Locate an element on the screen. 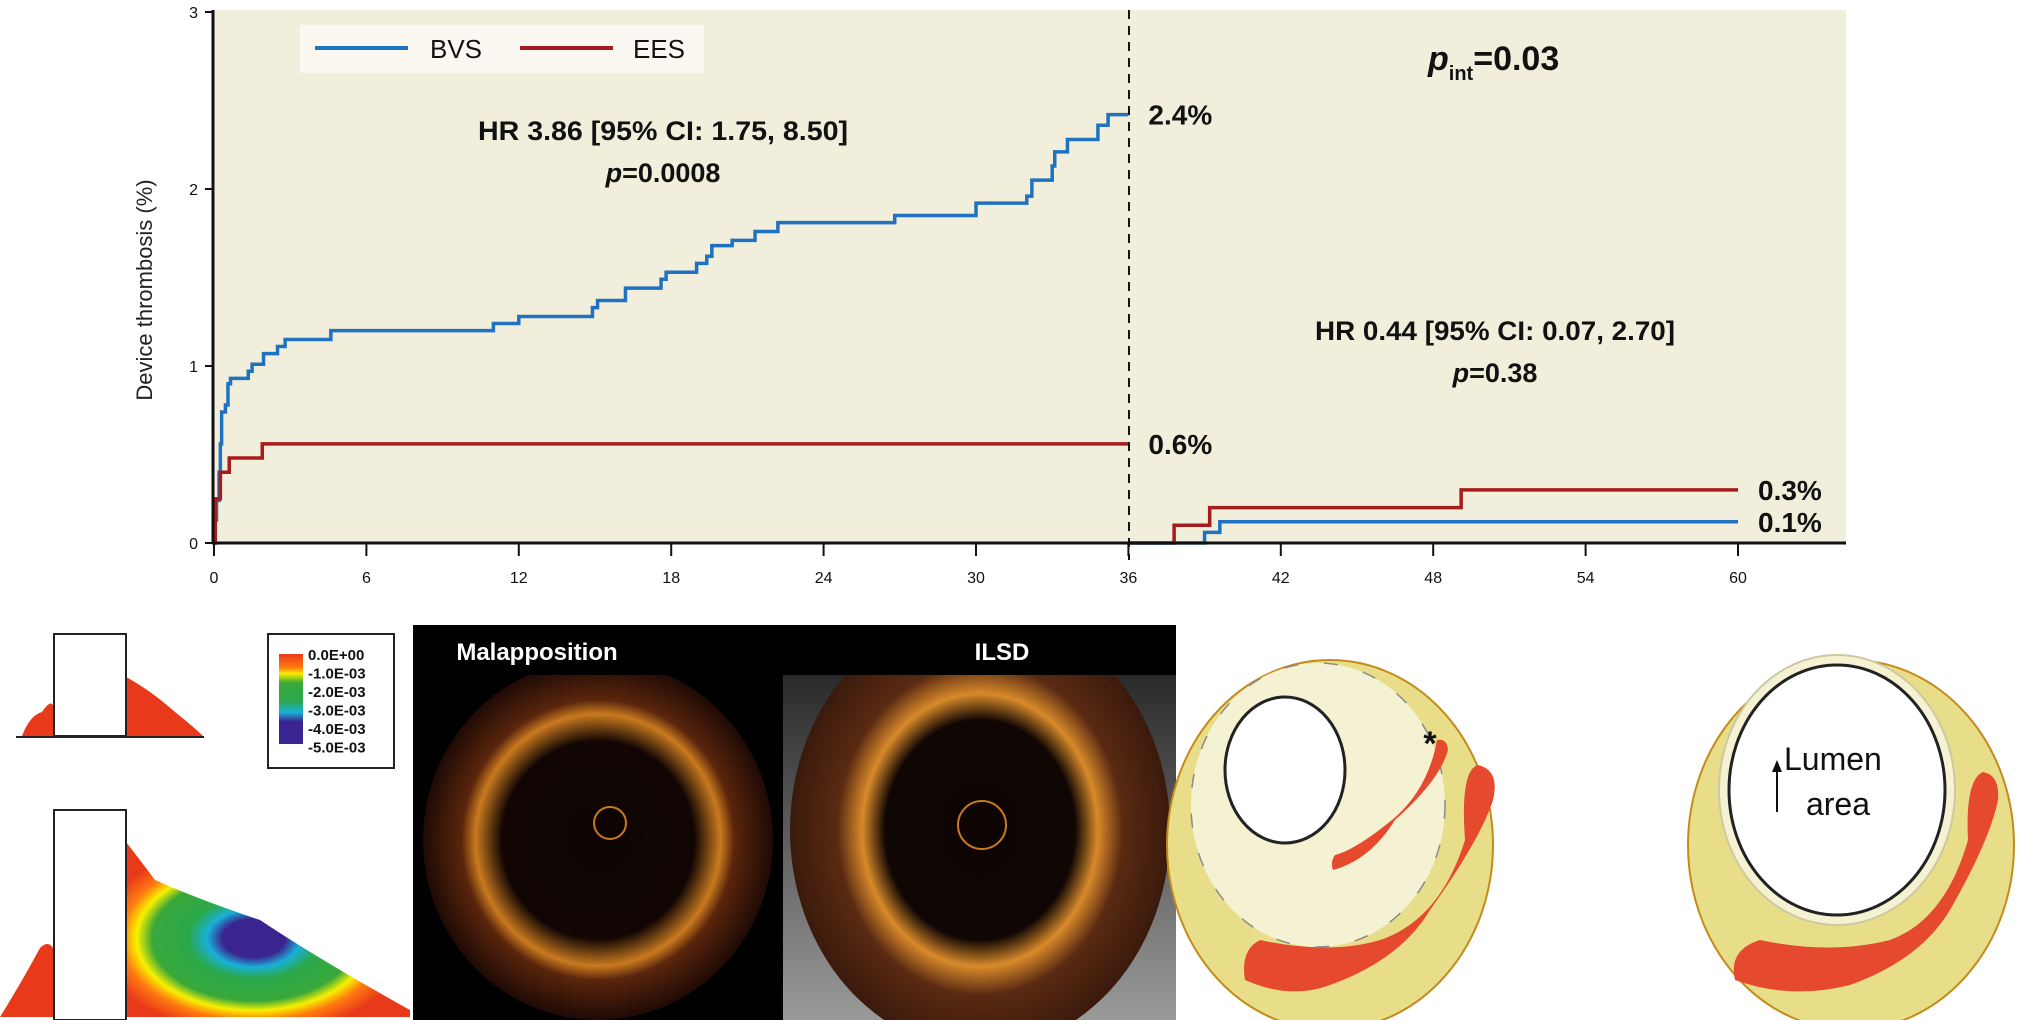 The width and height of the screenshot is (2022, 1020). late-hr-annotation: HR 0.44 [95% CI: 0.07, 2.70] is located at coordinates (1495, 331).